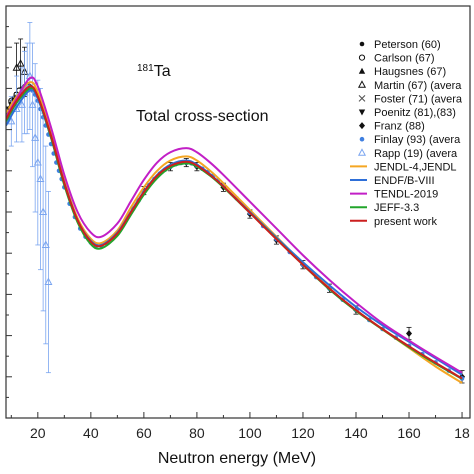  Describe the element at coordinates (405, 222) in the screenshot. I see `legend-label: present work` at that location.